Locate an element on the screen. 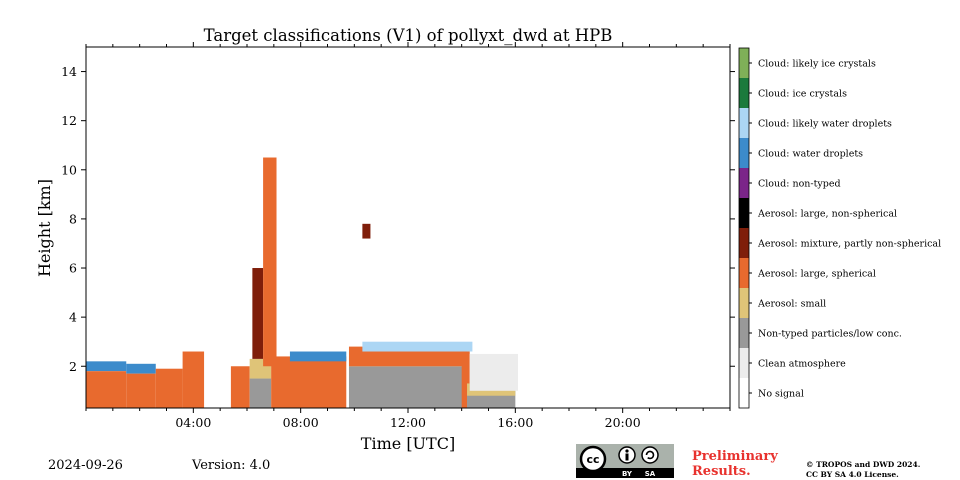 The width and height of the screenshot is (960, 480). sa-label: SA is located at coordinates (650, 474).